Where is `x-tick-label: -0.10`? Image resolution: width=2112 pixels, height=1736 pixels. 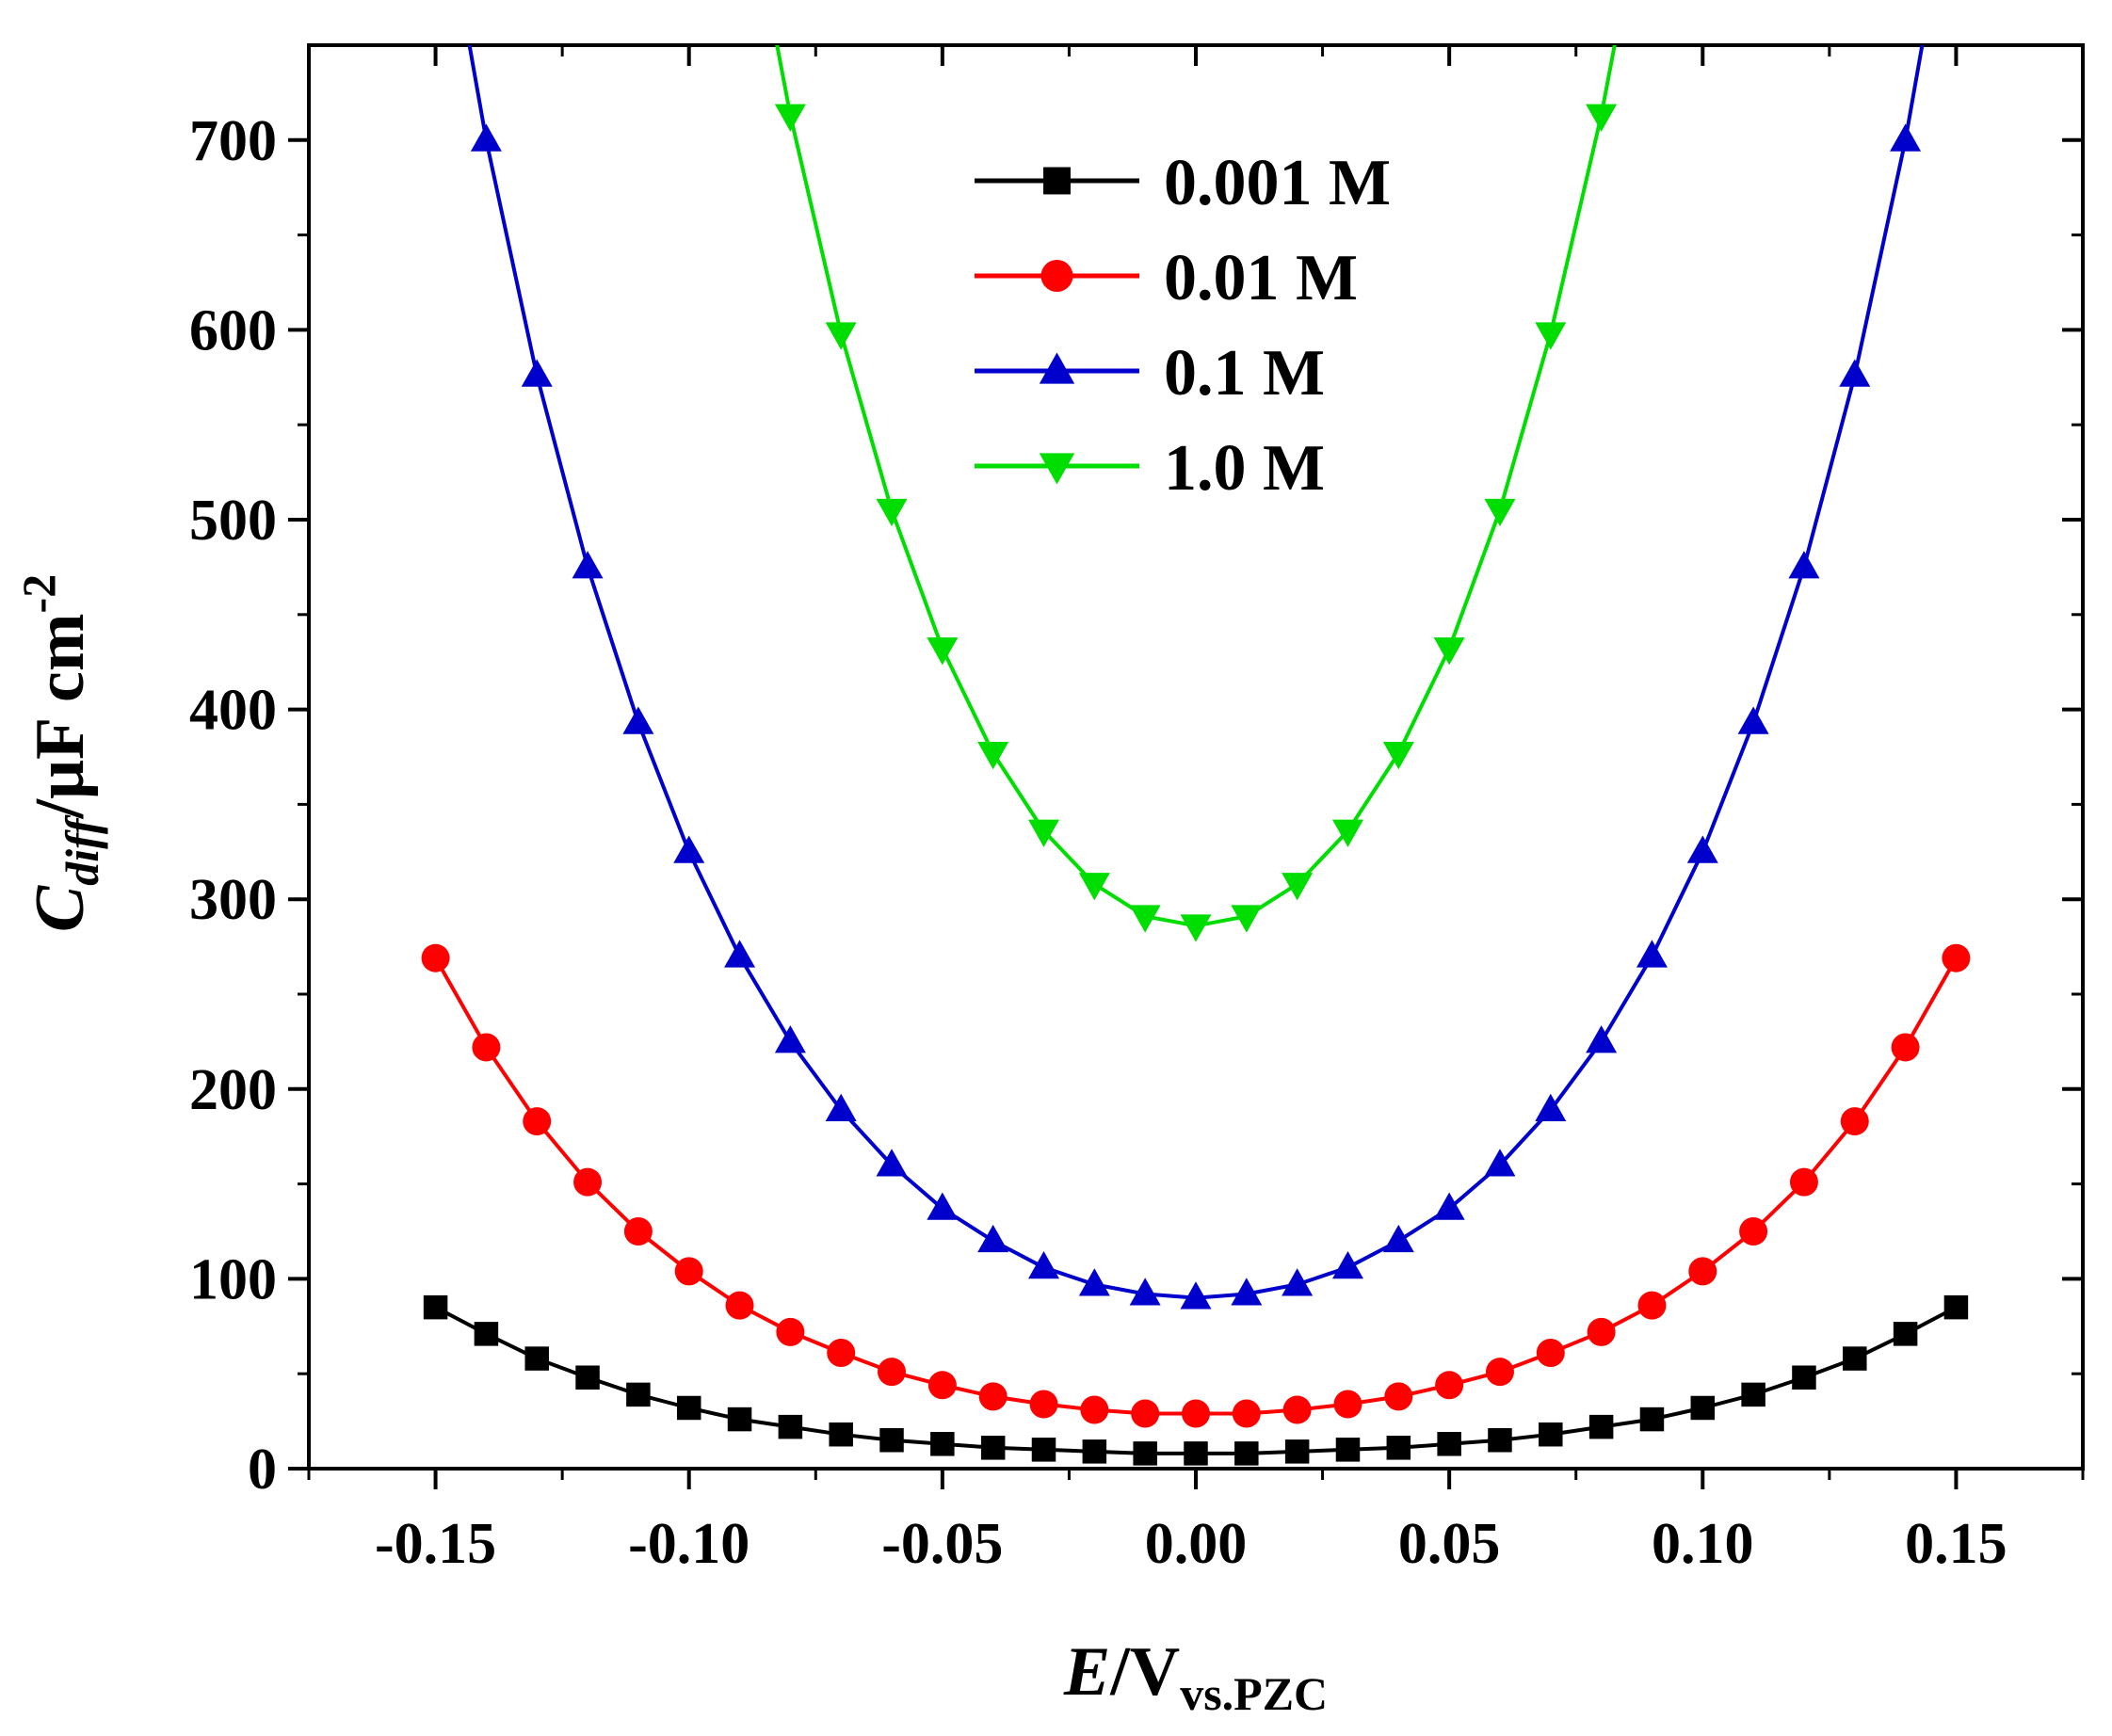
x-tick-label: -0.10 is located at coordinates (689, 1544).